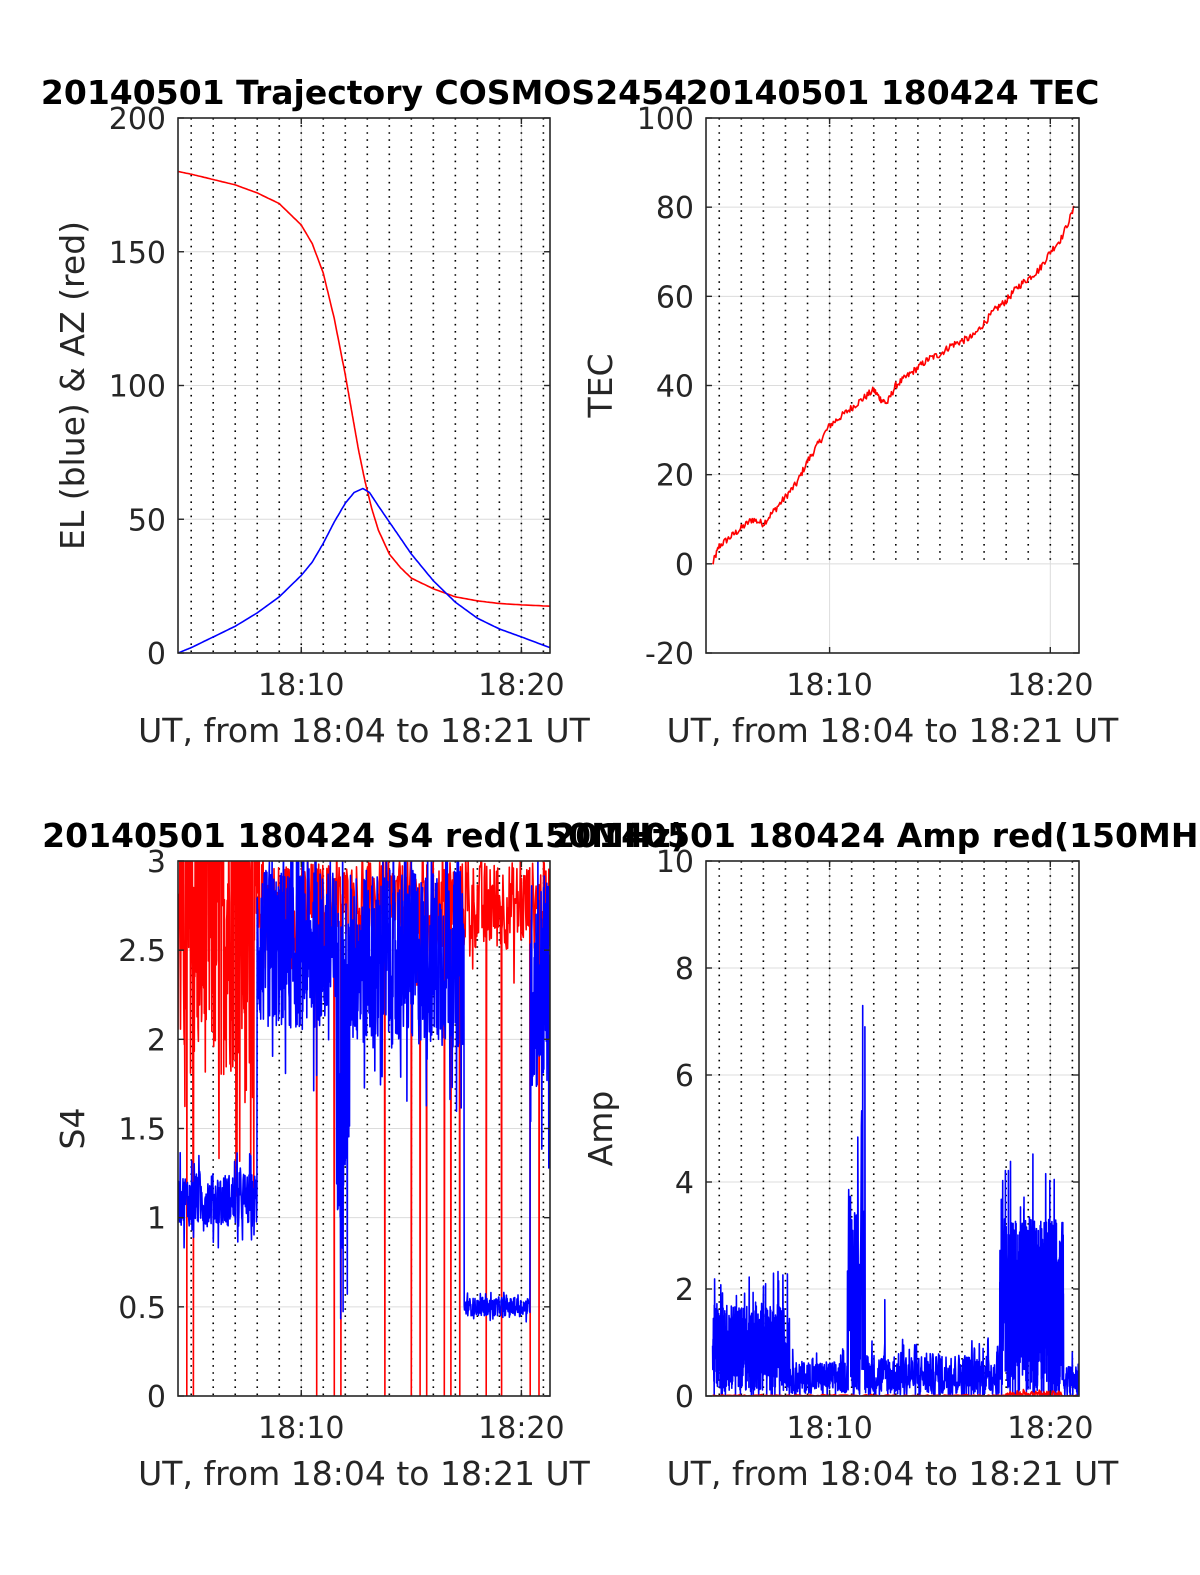 This screenshot has width=1200, height=1575. I want to click on y-axis-label: TEC, so click(600, 385).